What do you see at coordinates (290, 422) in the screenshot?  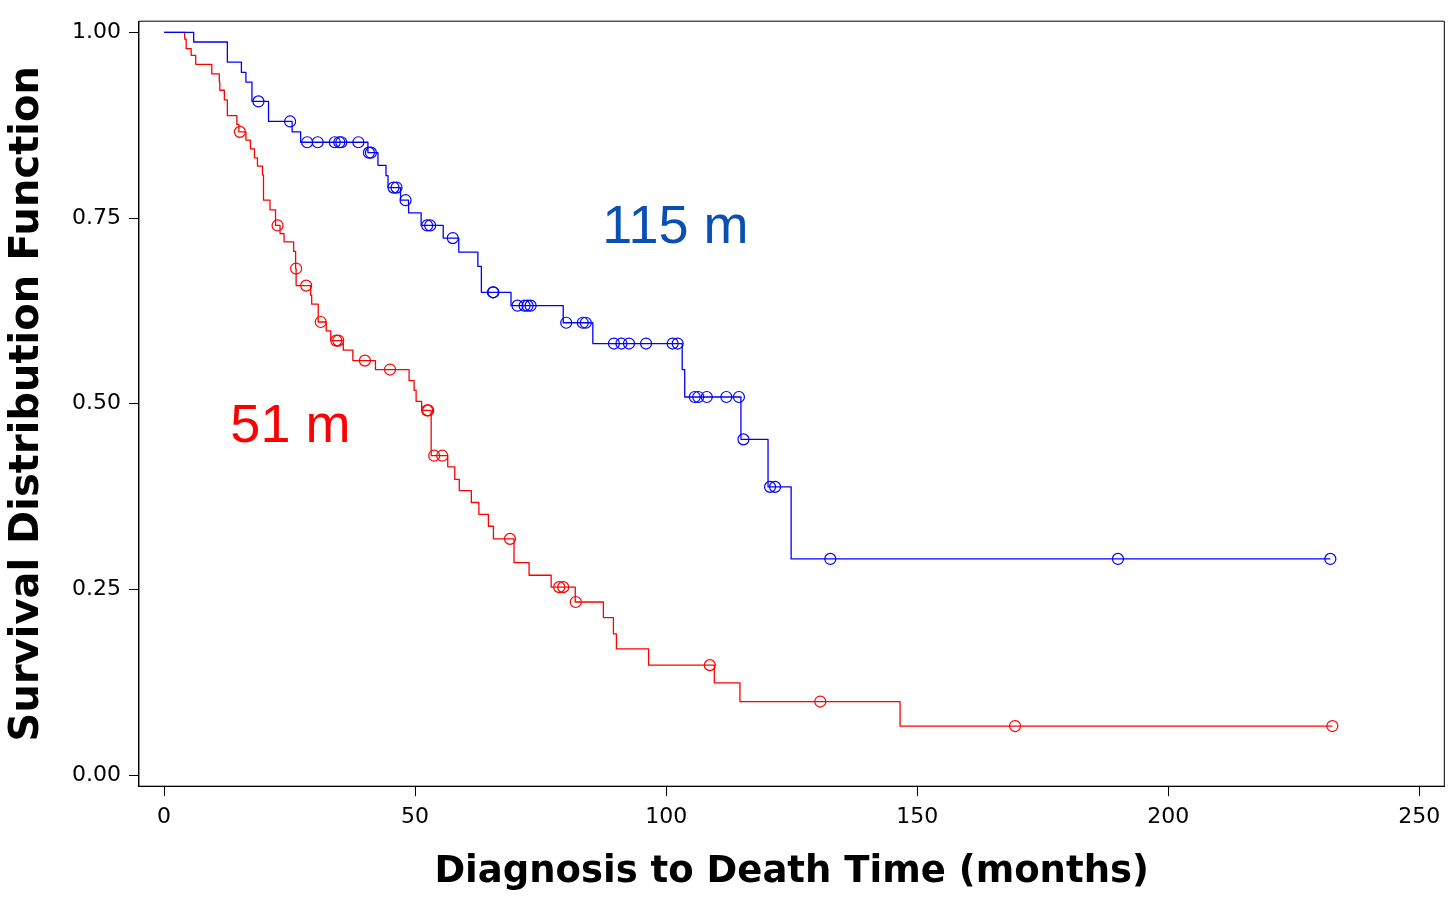 I see `series-label: 51 m` at bounding box center [290, 422].